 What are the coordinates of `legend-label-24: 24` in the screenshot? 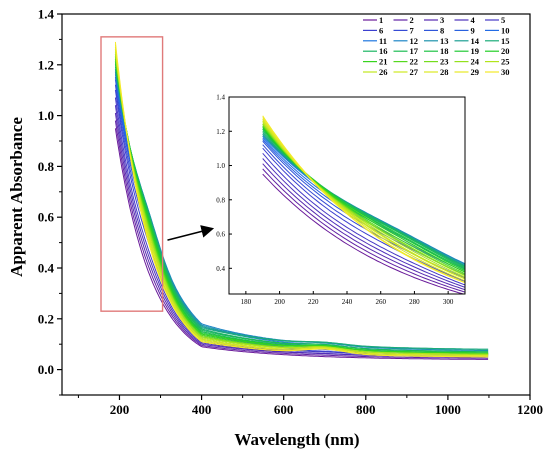 It's located at (475, 62).